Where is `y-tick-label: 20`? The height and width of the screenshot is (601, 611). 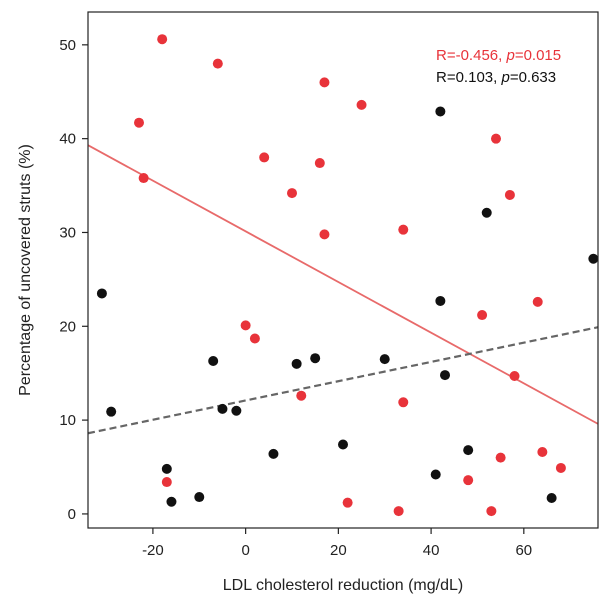 y-tick-label: 20 is located at coordinates (67, 326).